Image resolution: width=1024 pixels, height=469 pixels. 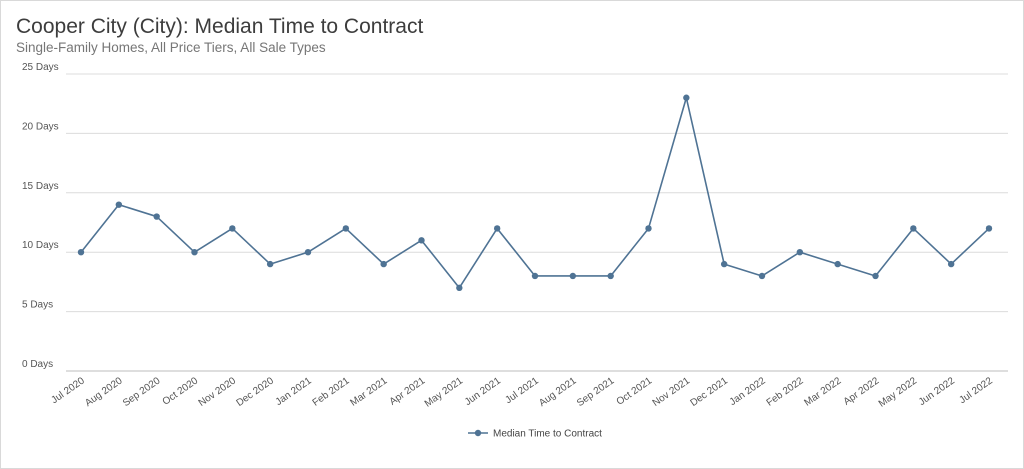 I want to click on x-tick-label: Jul 2022, so click(x=976, y=390).